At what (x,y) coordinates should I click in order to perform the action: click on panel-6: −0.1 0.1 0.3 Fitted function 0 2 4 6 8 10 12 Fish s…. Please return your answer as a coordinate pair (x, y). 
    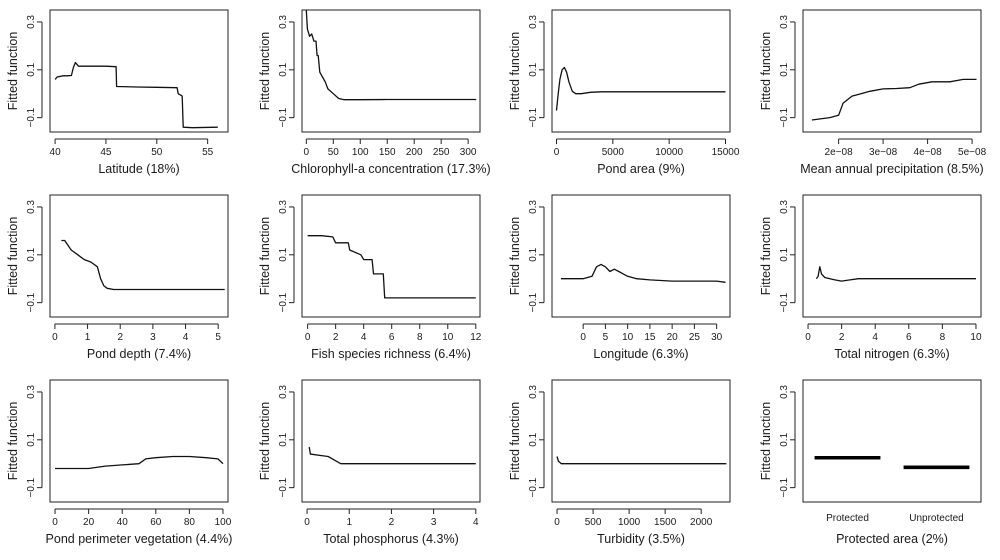
    Looking at the image, I should click on (370, 277).